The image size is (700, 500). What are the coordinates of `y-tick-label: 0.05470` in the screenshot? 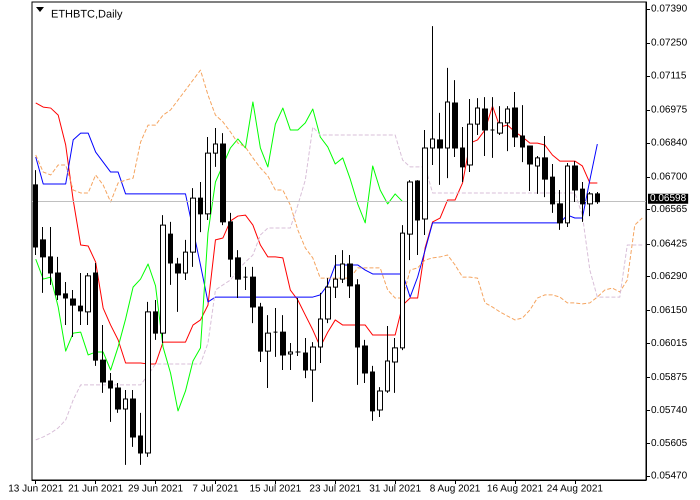 It's located at (669, 476).